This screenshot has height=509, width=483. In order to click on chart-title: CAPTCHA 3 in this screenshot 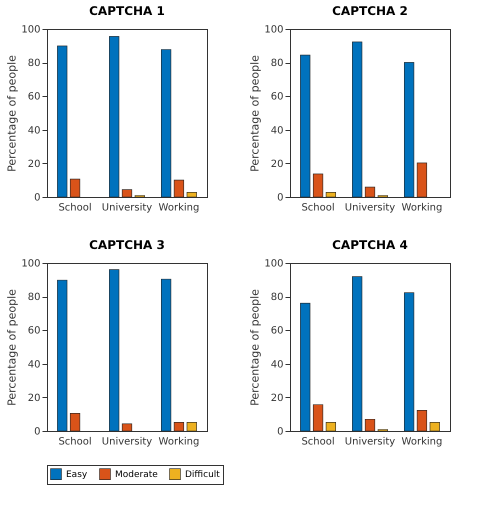, I will do `click(127, 245)`.